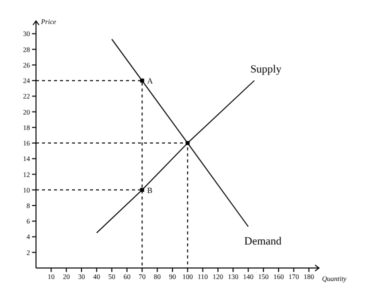 Image resolution: width=366 pixels, height=294 pixels. What do you see at coordinates (150, 81) in the screenshot?
I see `annotation: A` at bounding box center [150, 81].